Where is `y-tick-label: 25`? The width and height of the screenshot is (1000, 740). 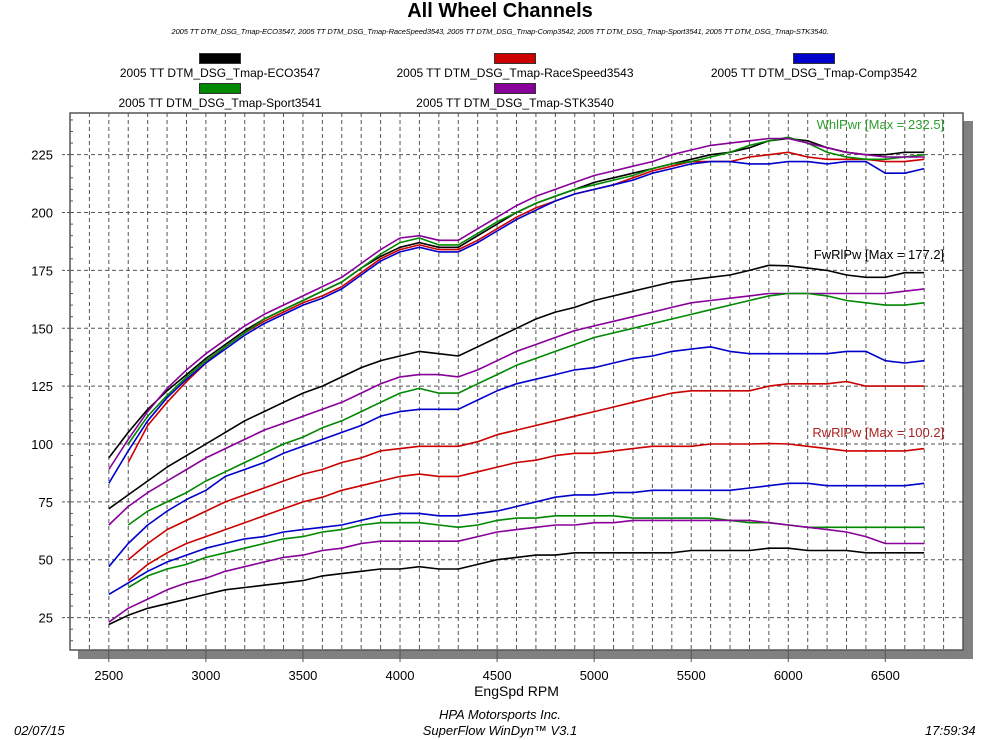
y-tick-label: 25 is located at coordinates (46, 618).